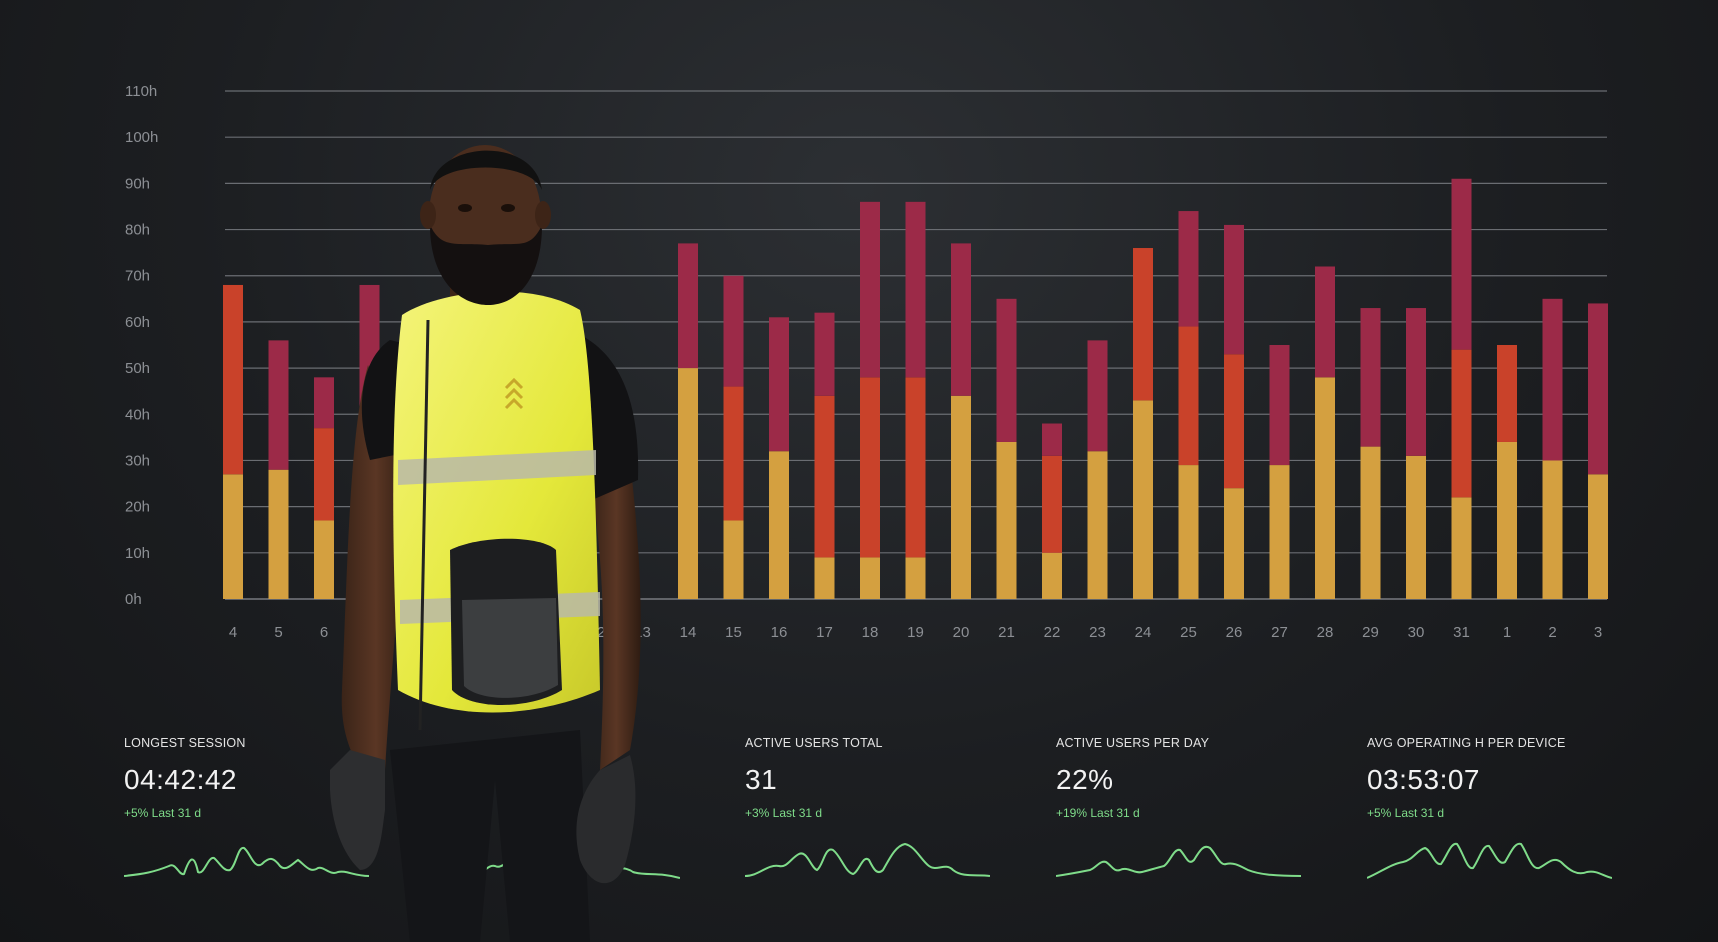 The height and width of the screenshot is (942, 1718). Describe the element at coordinates (1006, 632) in the screenshot. I see `x-tick-label: 21` at that location.